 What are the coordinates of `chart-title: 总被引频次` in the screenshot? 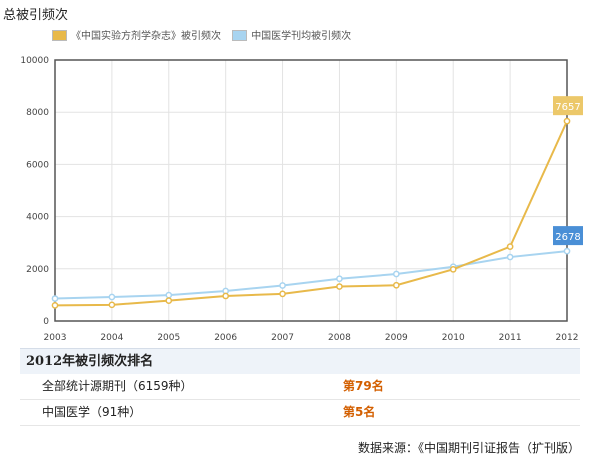 It's located at (36, 15).